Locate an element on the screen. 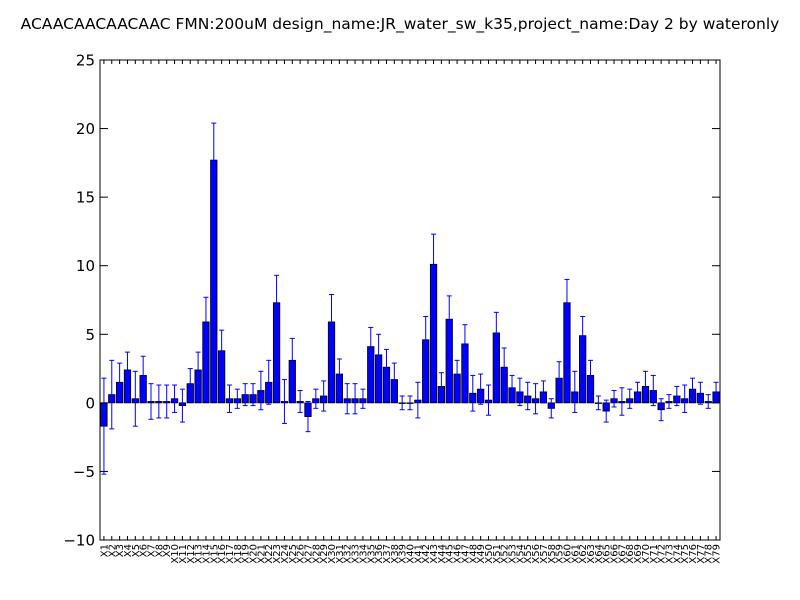  x-tick-label: X43 is located at coordinates (434, 554).